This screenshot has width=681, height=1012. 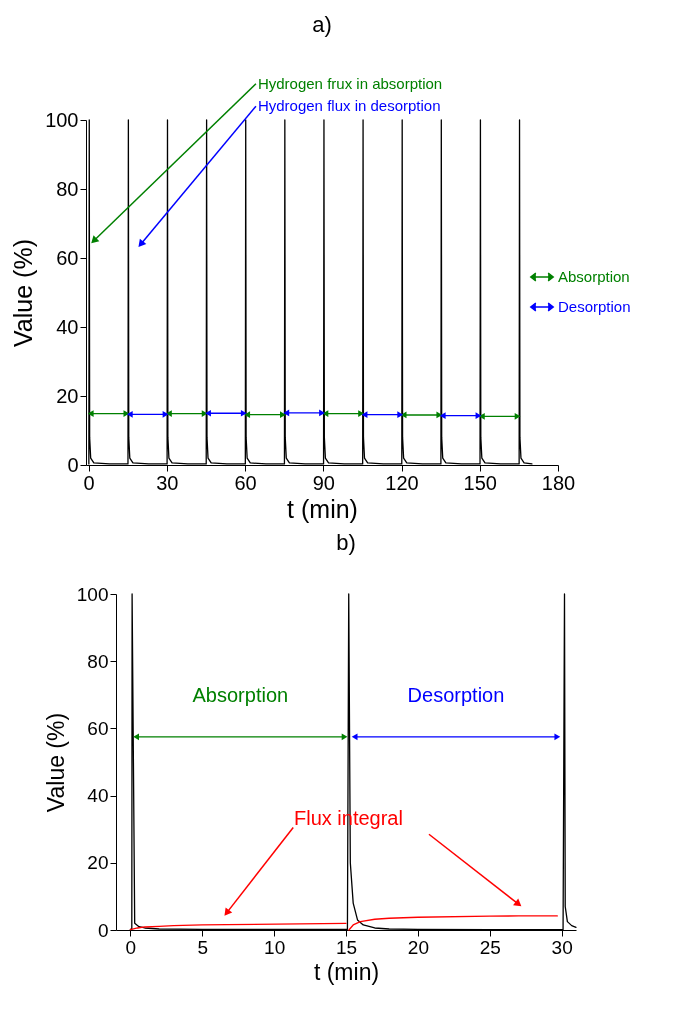 What do you see at coordinates (245, 482) in the screenshot?
I see `x-tick-label: 60` at bounding box center [245, 482].